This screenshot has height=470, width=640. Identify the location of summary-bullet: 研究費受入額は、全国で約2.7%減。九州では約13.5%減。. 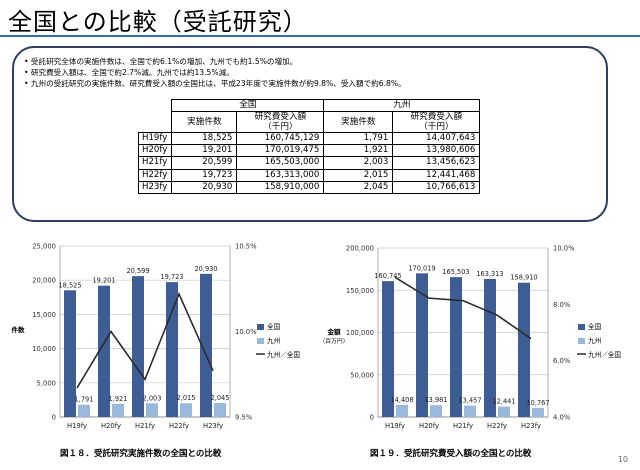
(215, 72).